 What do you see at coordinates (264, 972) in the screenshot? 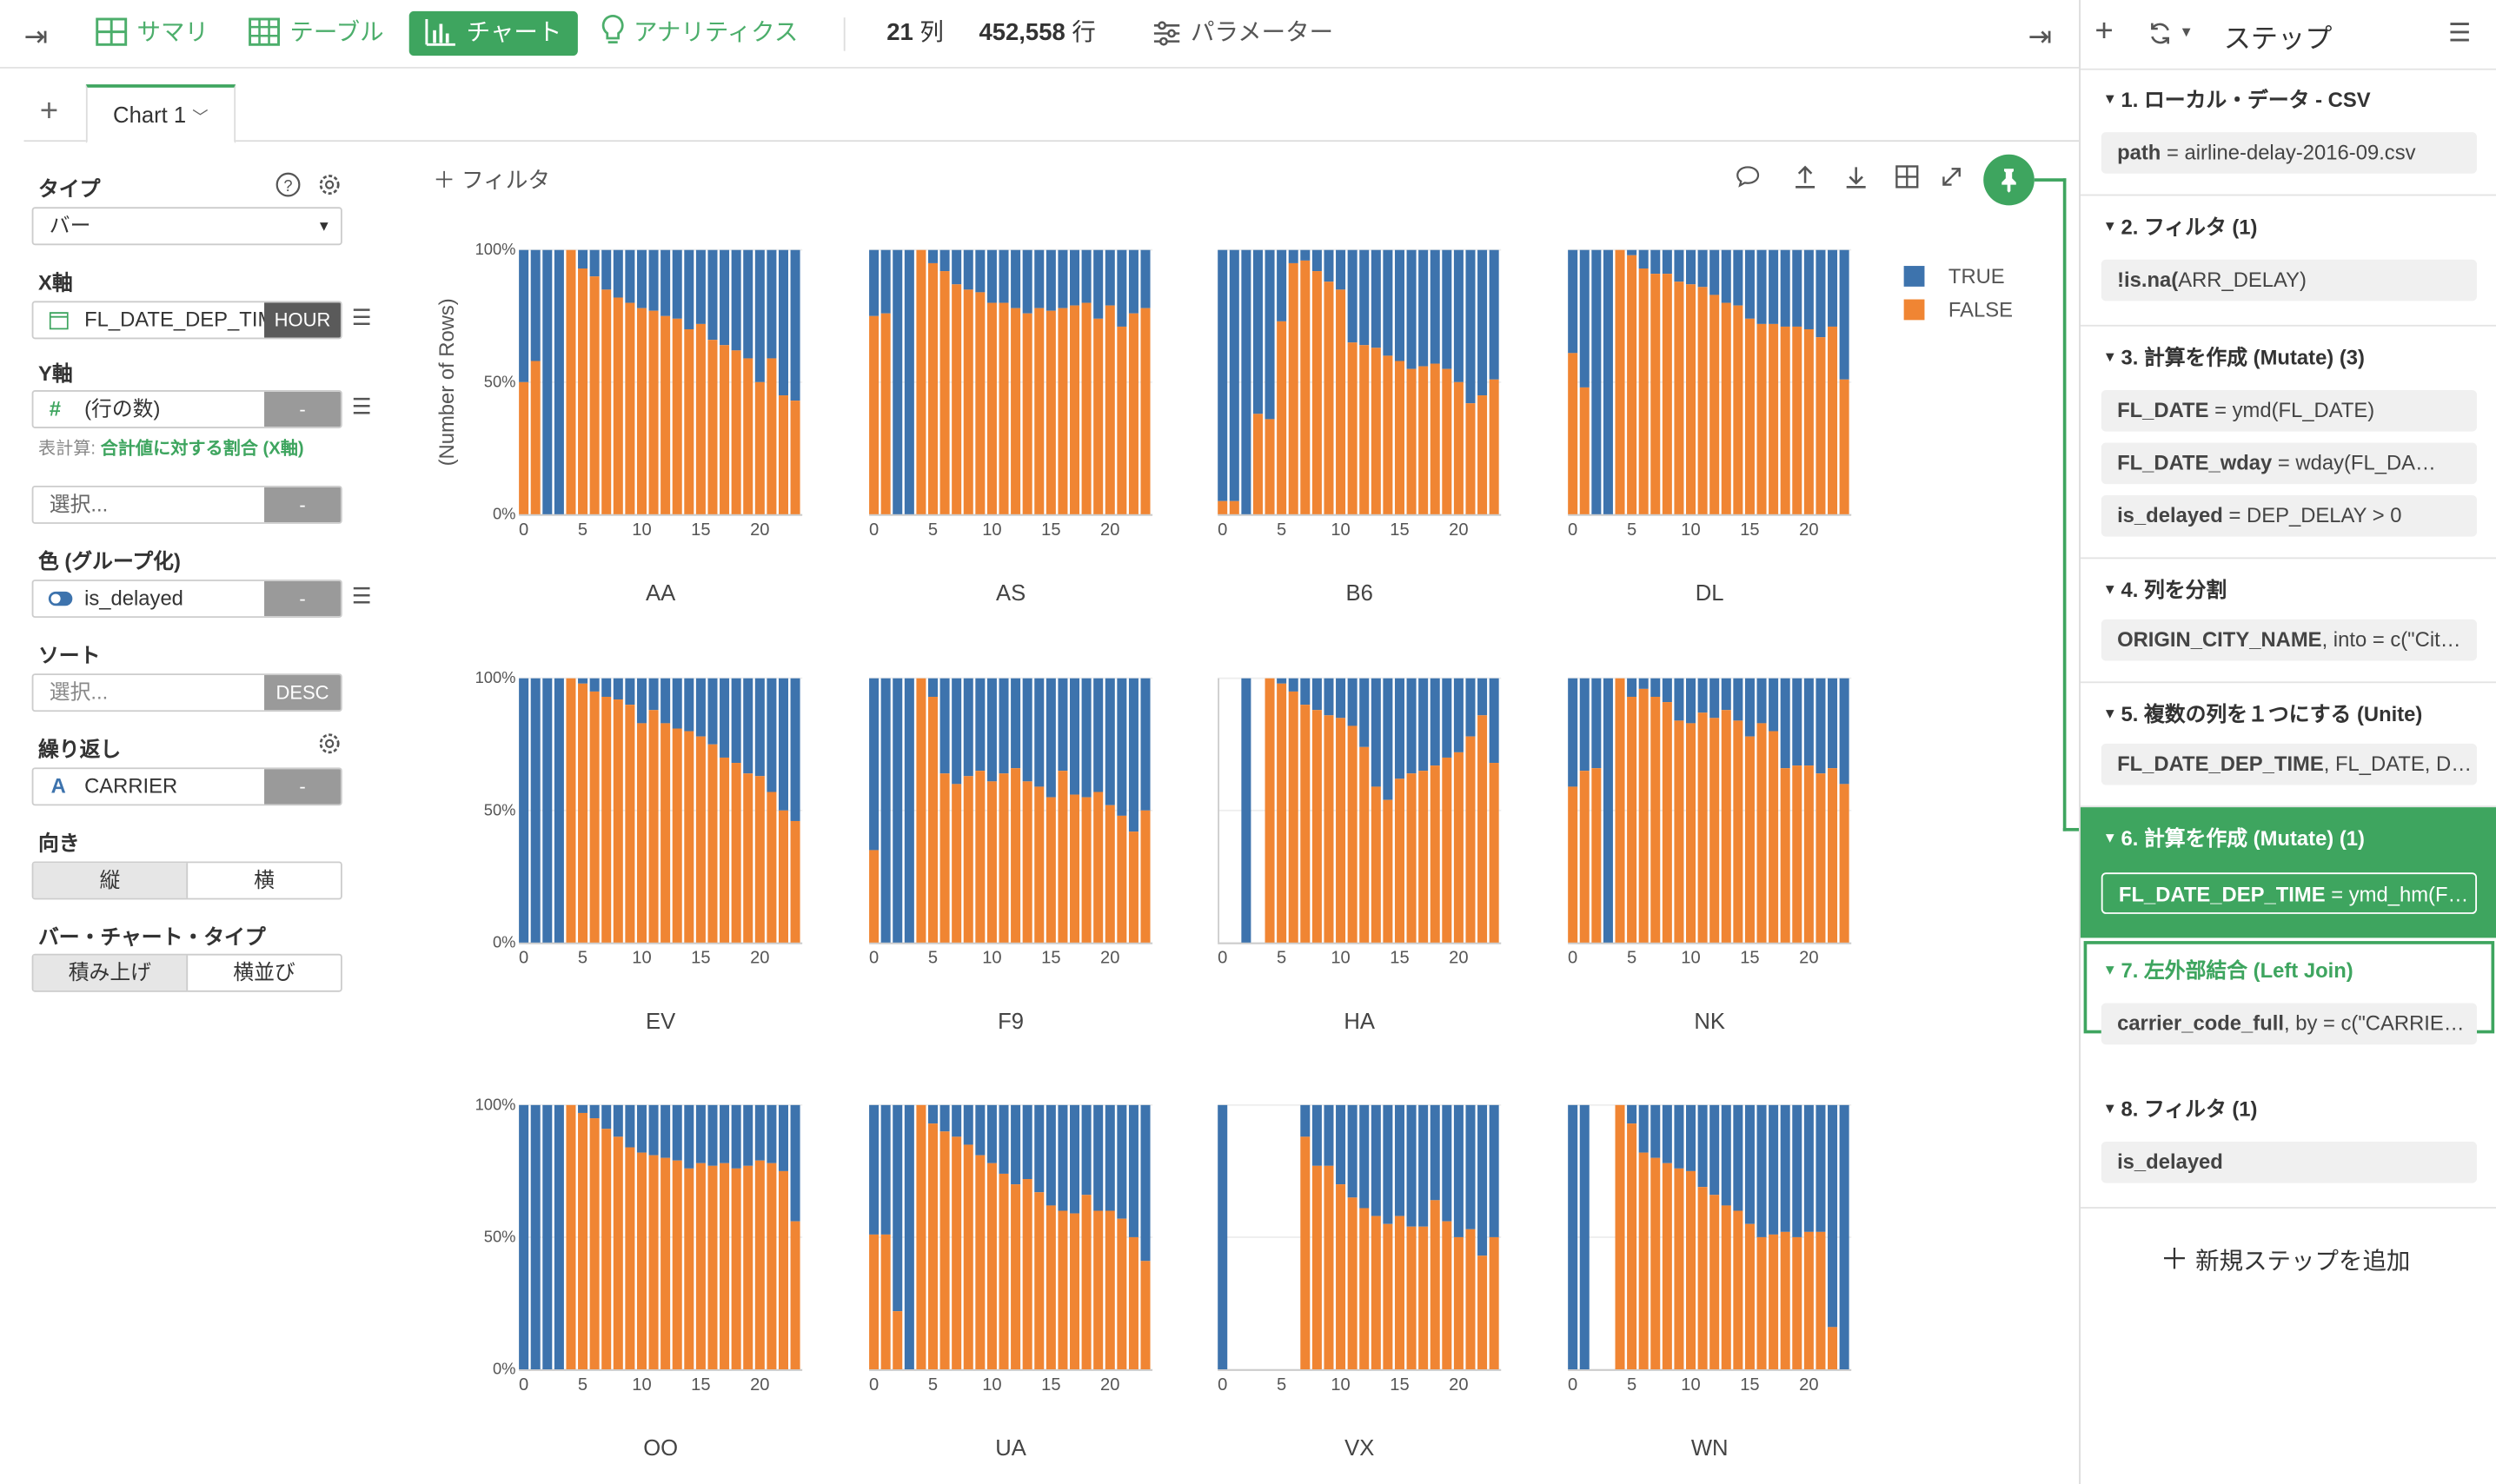
I see `bar-type-side-by-side: 横並び` at bounding box center [264, 972].